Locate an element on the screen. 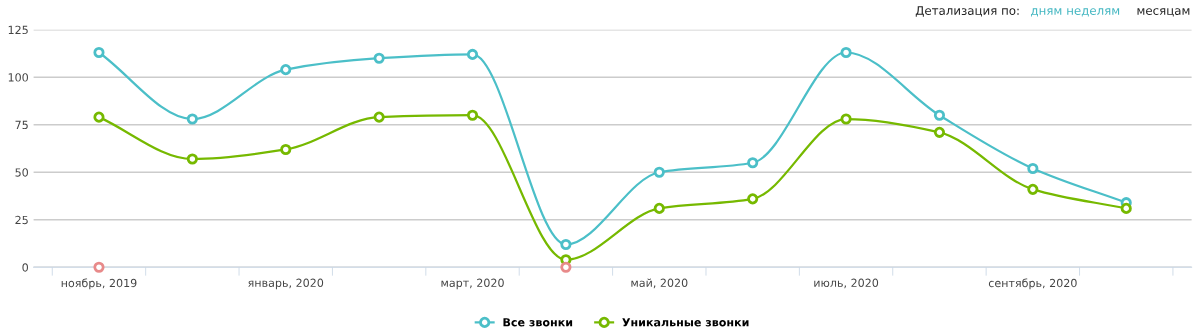 This screenshot has height=330, width=1200. text: Детализация по: is located at coordinates (967, 11).